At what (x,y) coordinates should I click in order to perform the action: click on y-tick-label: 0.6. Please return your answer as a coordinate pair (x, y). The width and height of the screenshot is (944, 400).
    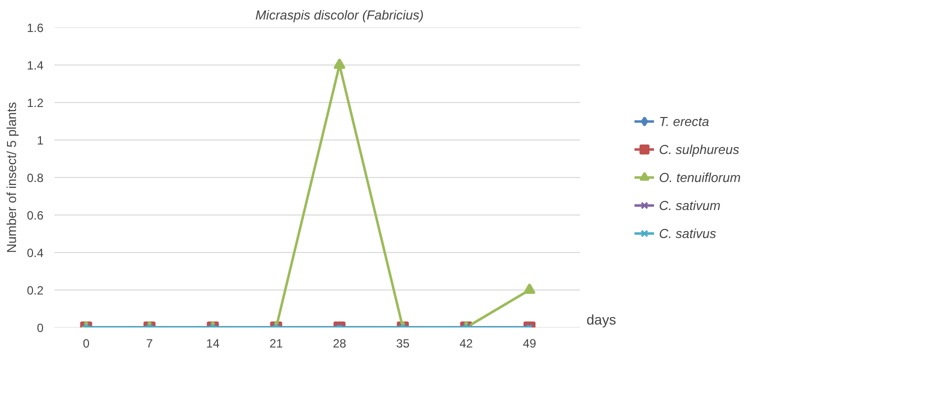
    Looking at the image, I should click on (35, 215).